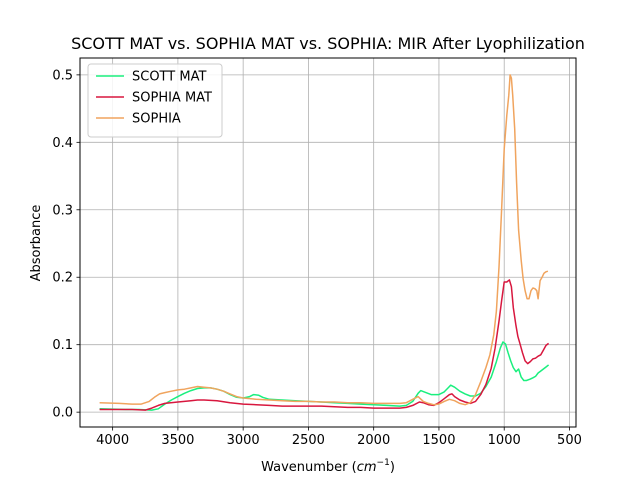  I want to click on x-axis-title-text: Wavenumber, so click(304, 467).